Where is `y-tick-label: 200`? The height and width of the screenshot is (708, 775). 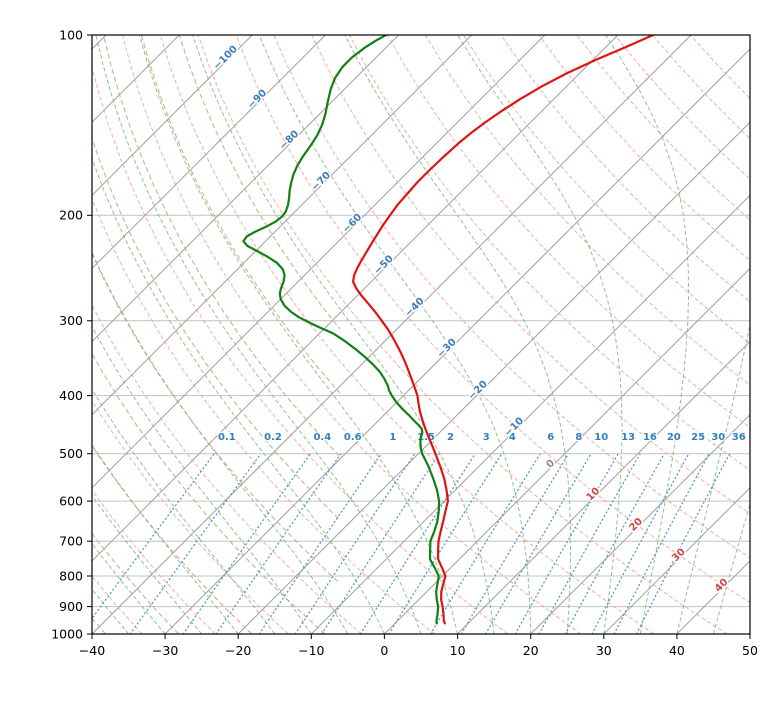
y-tick-label: 200 is located at coordinates (71, 215).